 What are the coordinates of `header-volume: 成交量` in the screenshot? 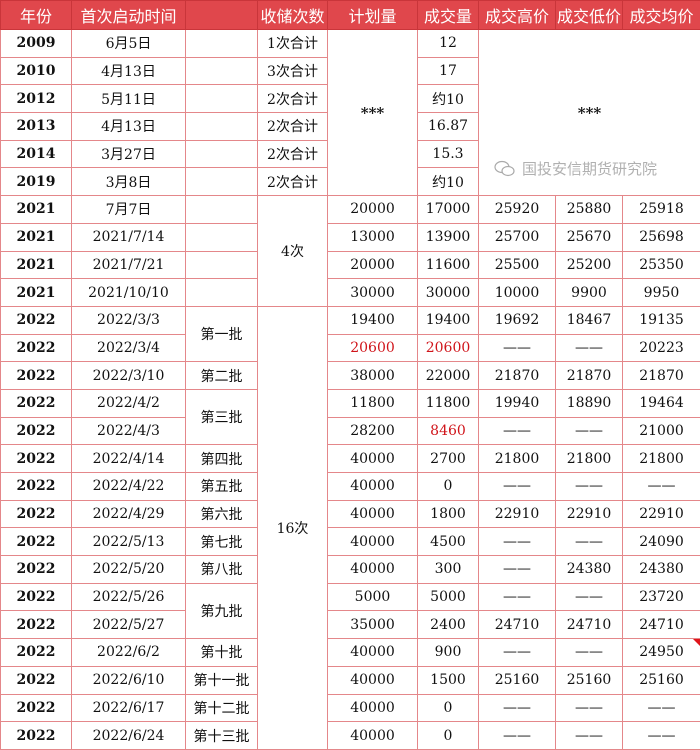 It's located at (448, 15).